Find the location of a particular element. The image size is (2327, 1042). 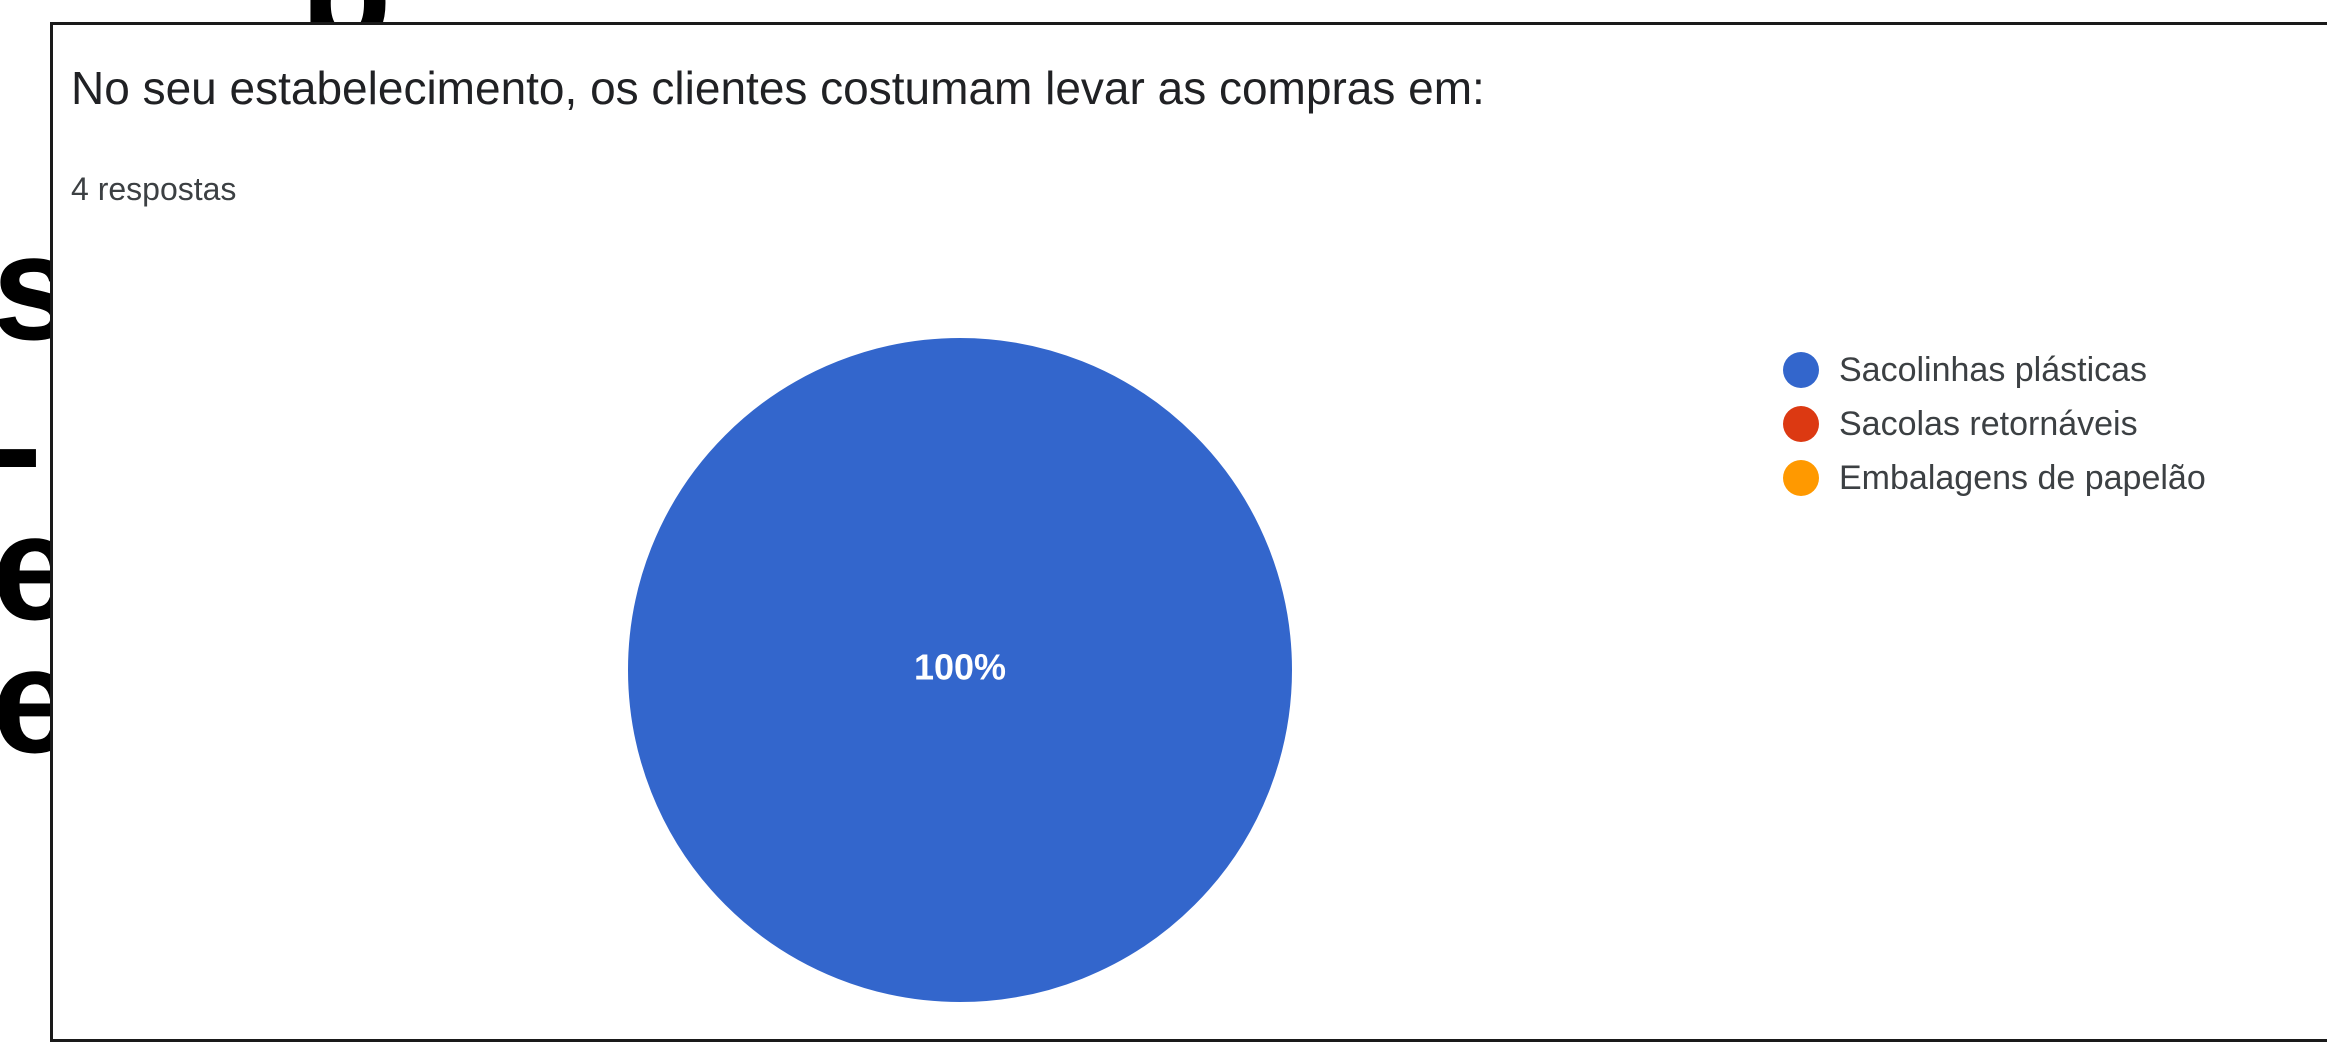

legend-item: Sacolas retornáveis is located at coordinates (1994, 424).